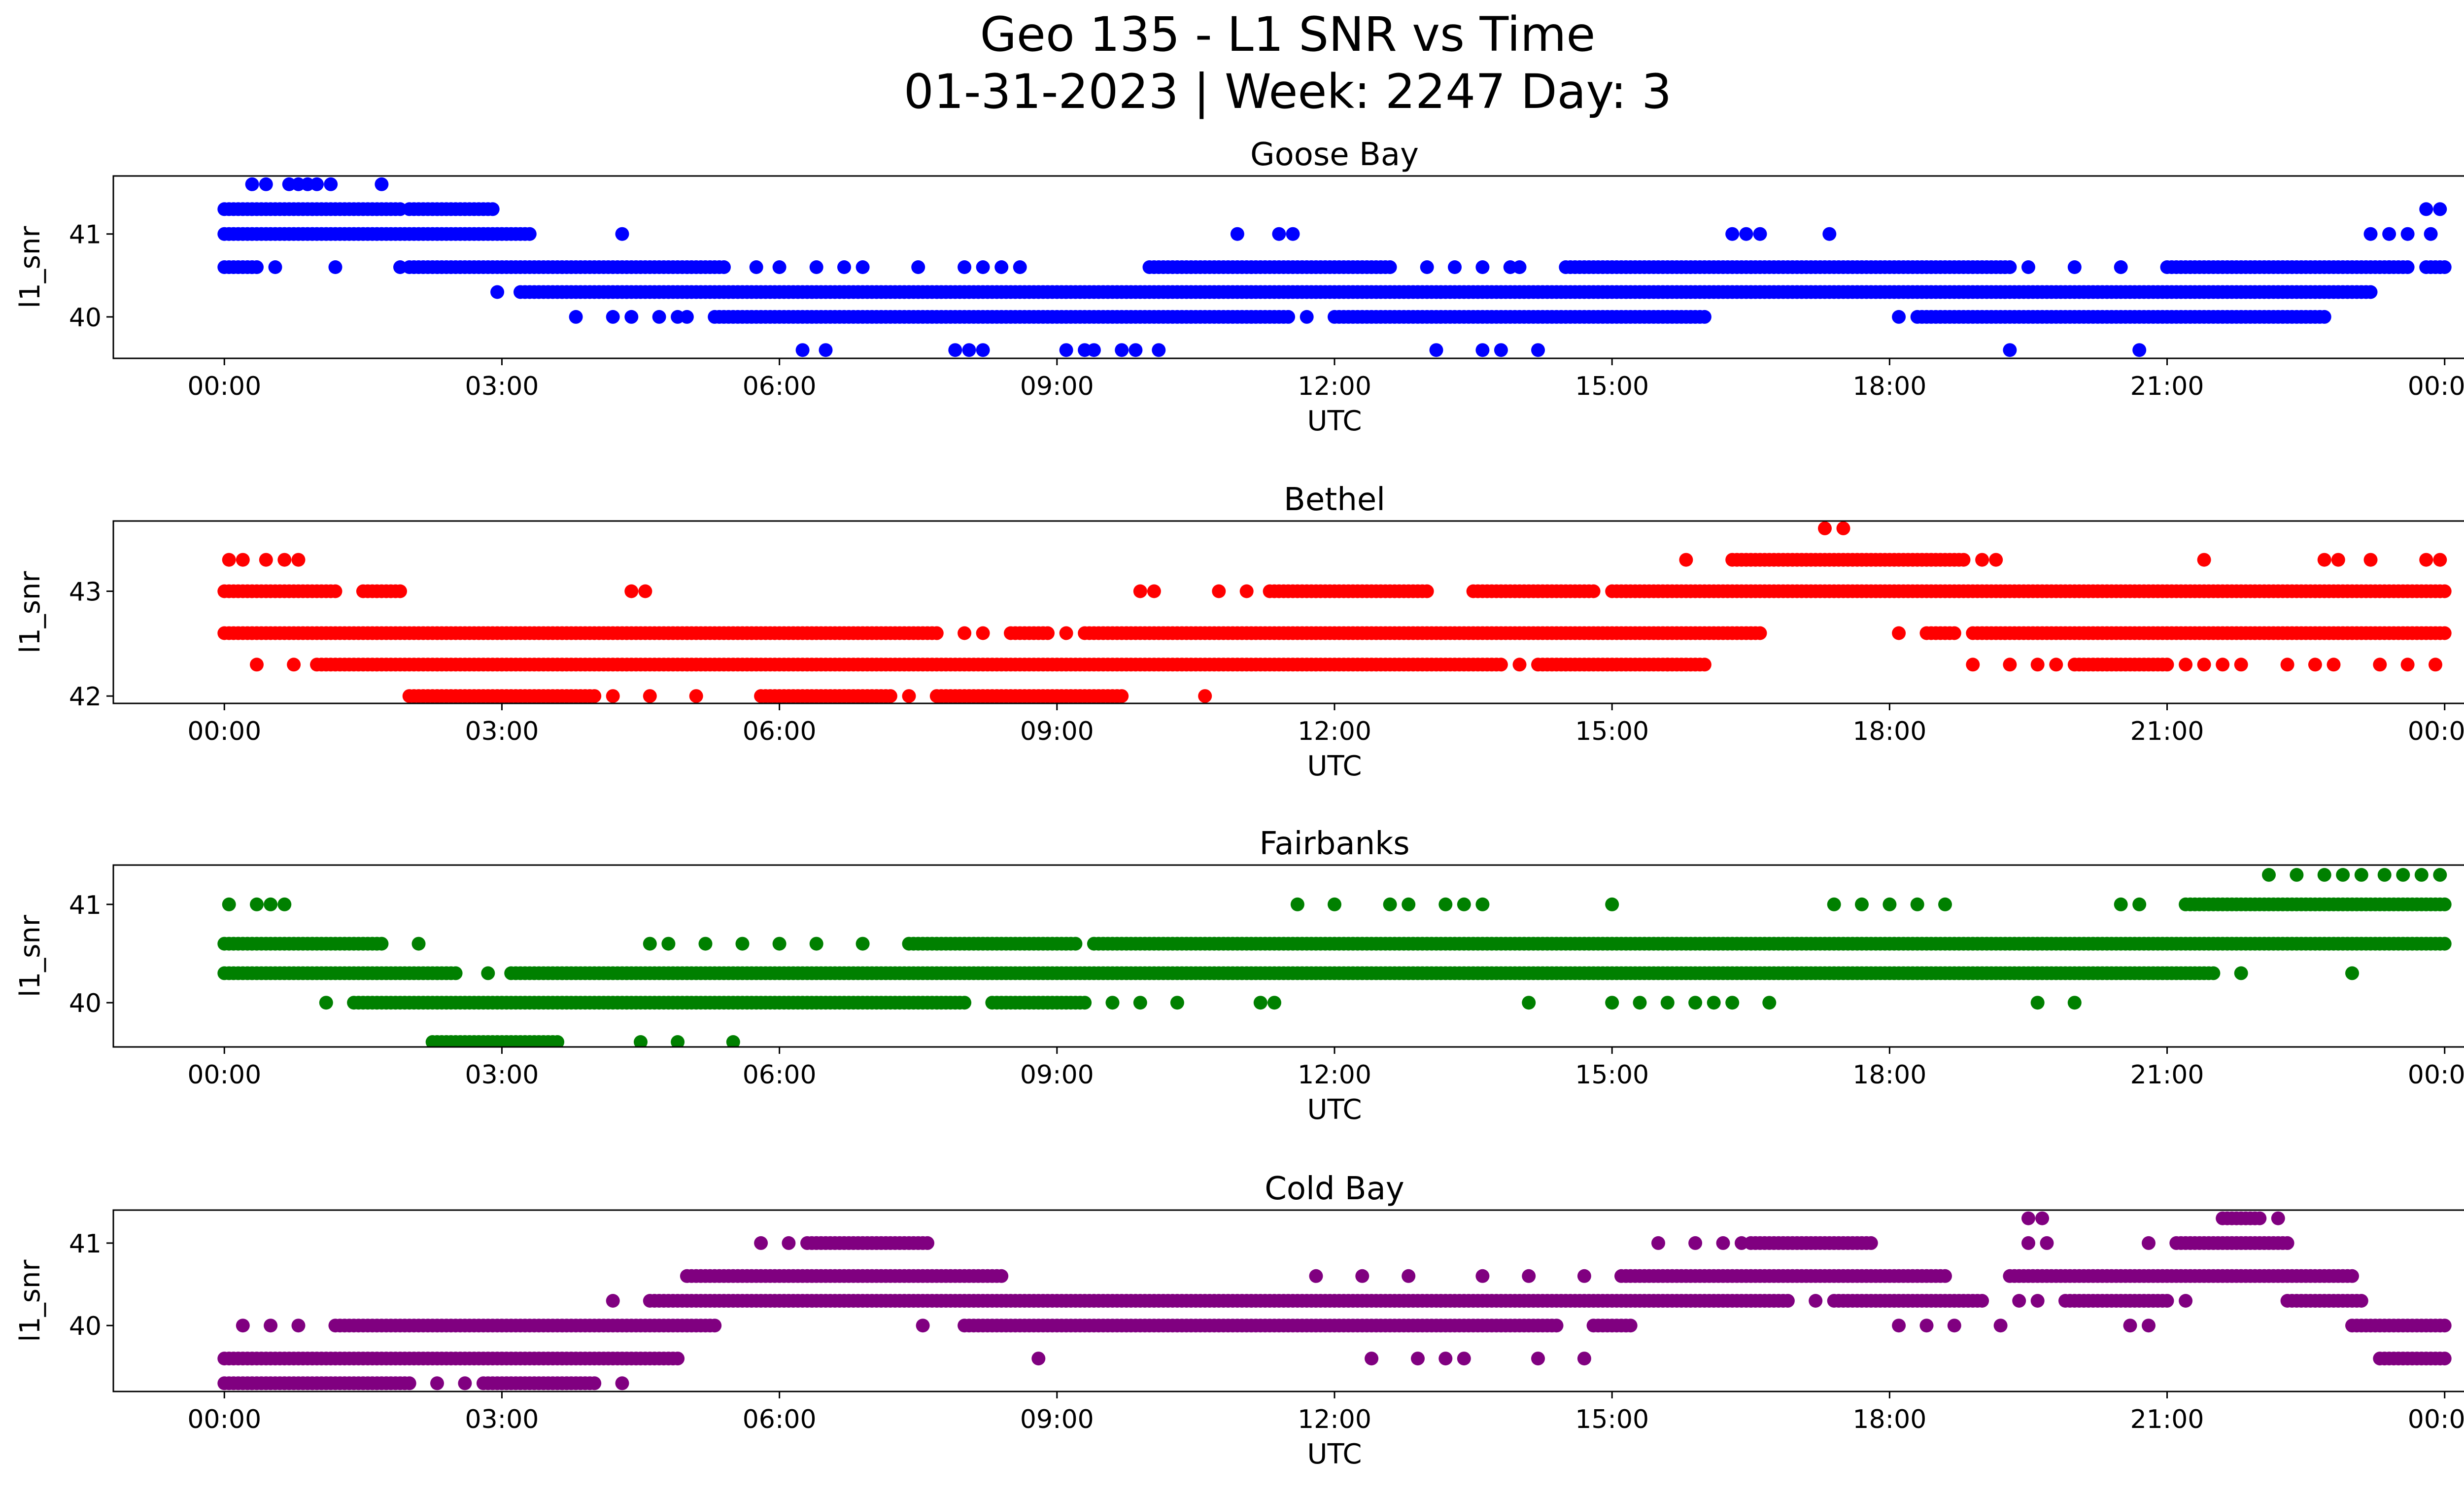  I want to click on x-tick-label: 21:00, so click(2167, 731).